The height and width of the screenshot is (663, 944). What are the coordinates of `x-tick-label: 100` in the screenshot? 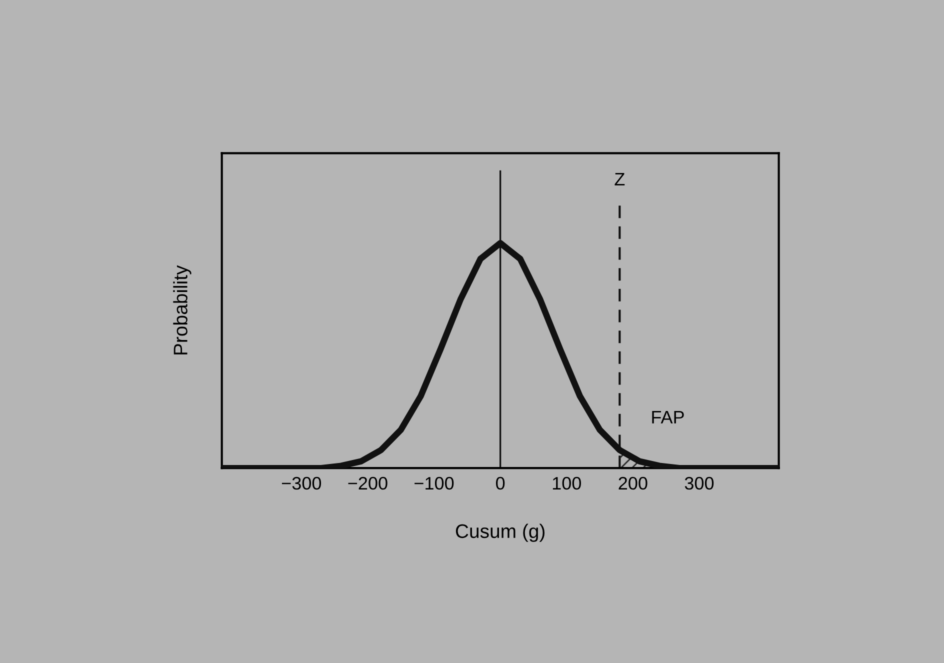 It's located at (566, 483).